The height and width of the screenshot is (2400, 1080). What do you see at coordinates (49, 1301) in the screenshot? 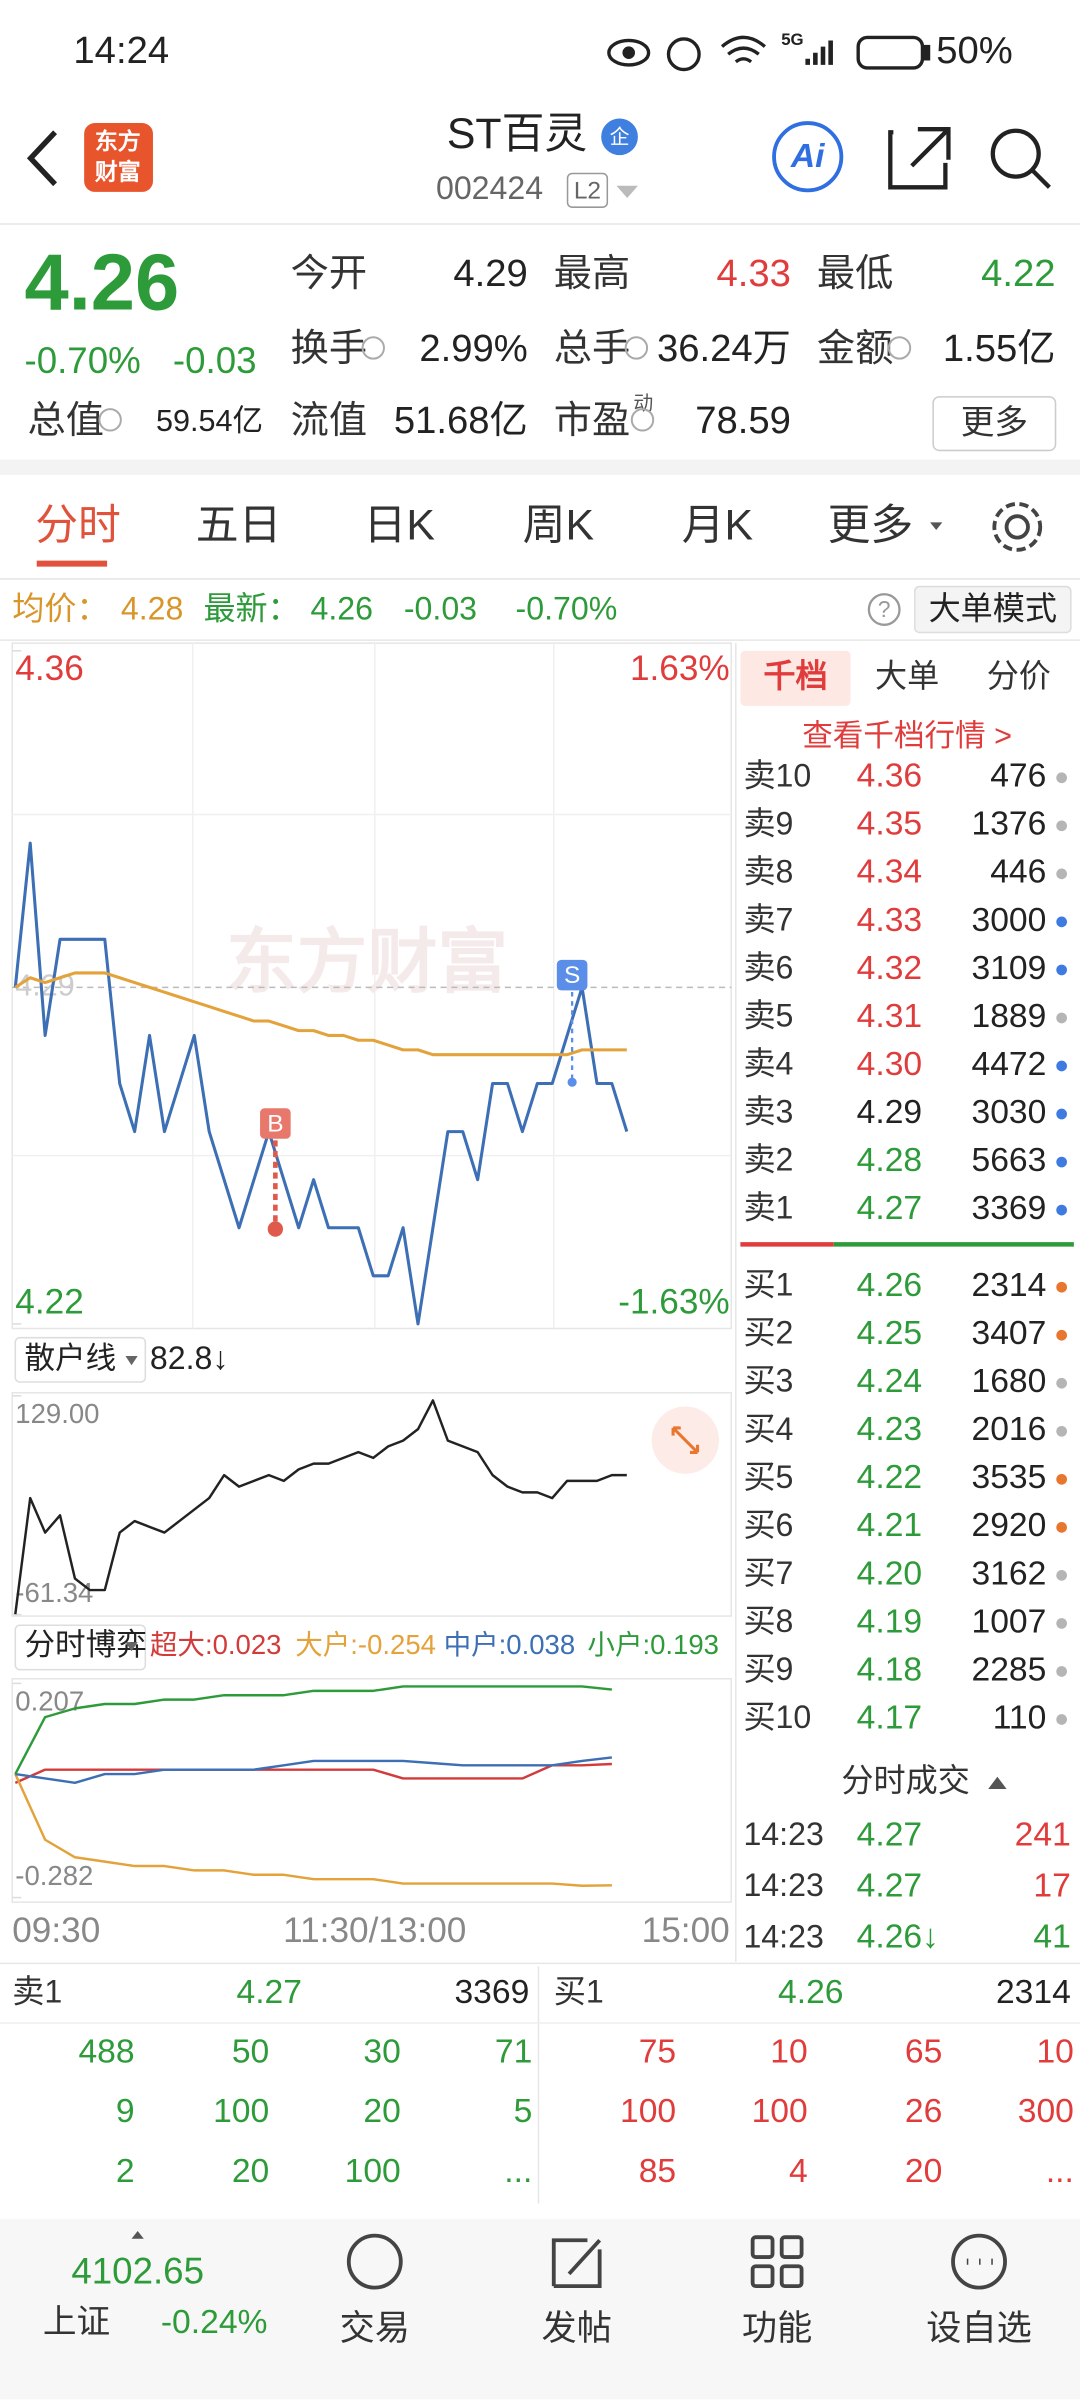
I see `y-tick-label: 4.22` at bounding box center [49, 1301].